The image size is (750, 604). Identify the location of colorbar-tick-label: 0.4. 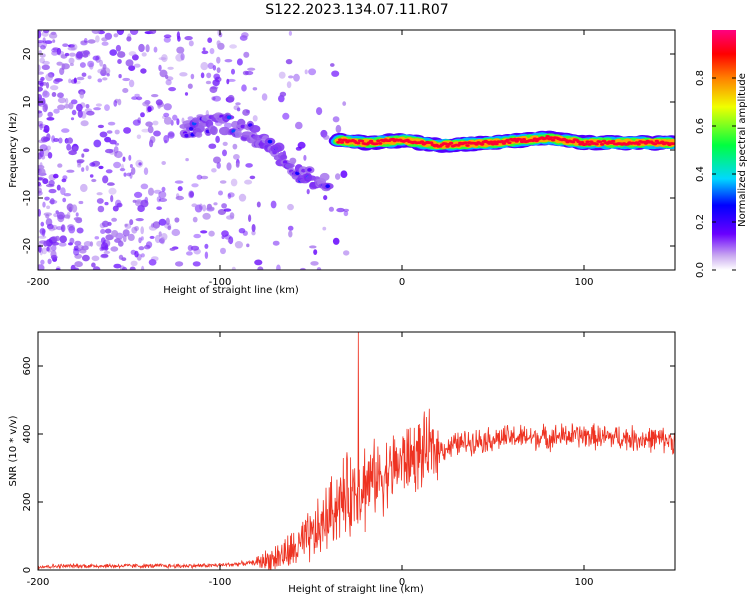
(700, 174).